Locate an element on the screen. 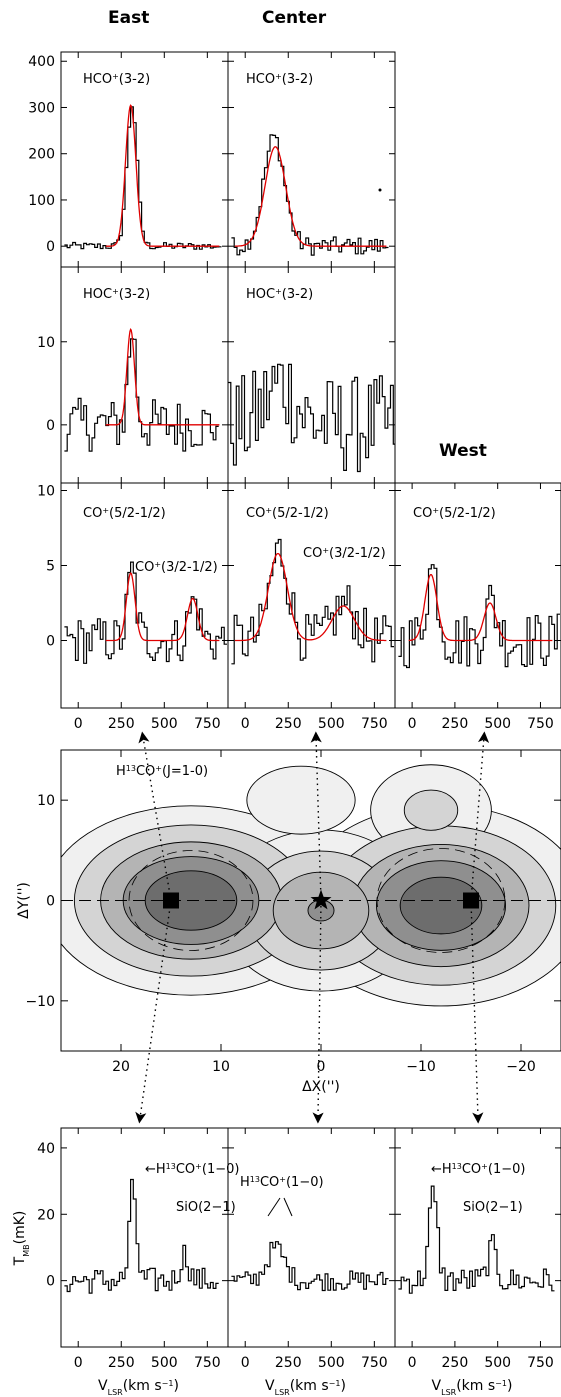 Image resolution: width=561 pixels, height=1397 pixels. bottom-spectrum-panel-center: 0 250 500 750 H13CO+(1−0) VLSR(km s−1) is located at coordinates (311, 1262).